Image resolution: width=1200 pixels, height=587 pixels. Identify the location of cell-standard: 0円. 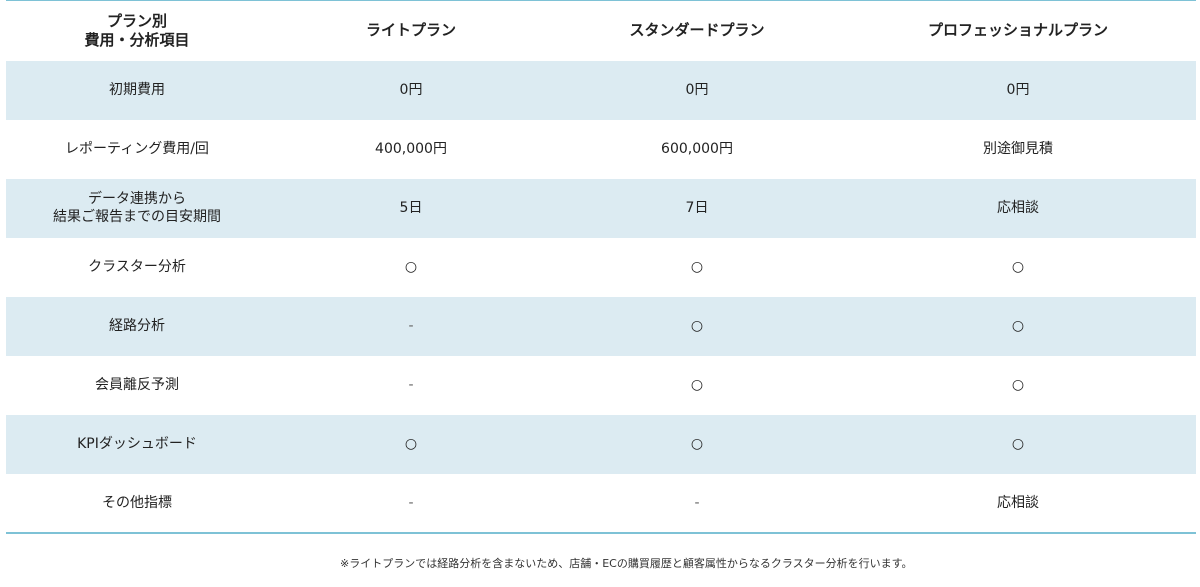
(697, 90).